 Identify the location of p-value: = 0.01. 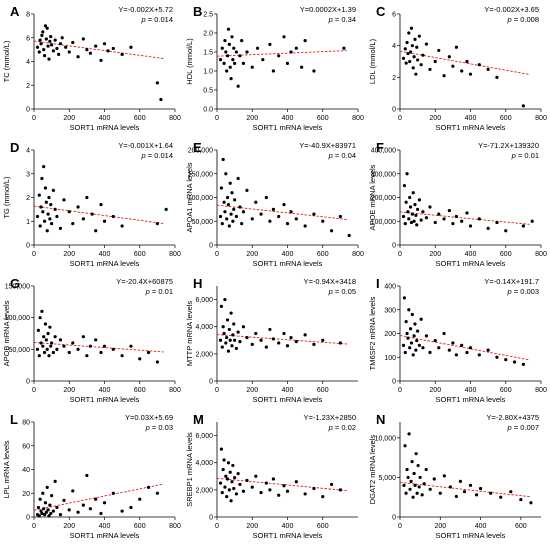
(527, 155).